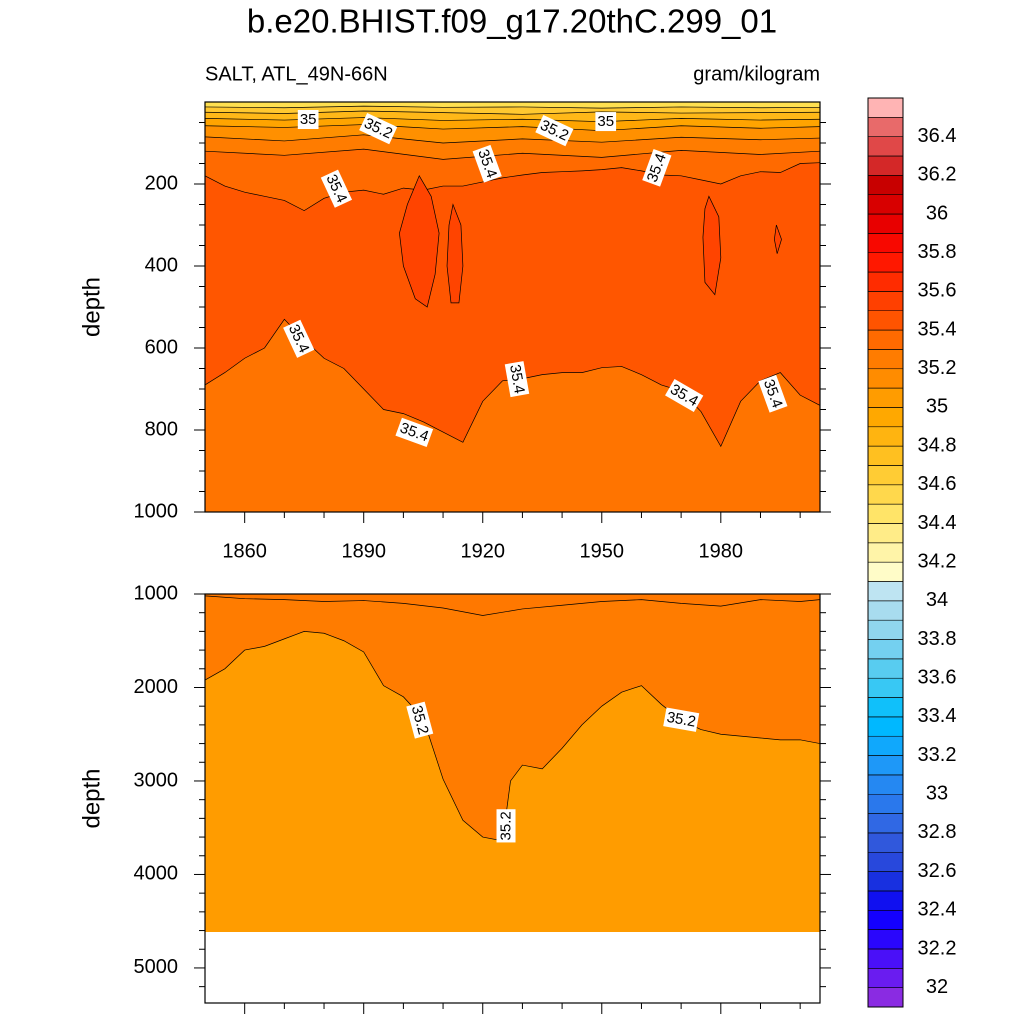 The height and width of the screenshot is (1024, 1024). I want to click on colorbar-label: 33.2, so click(937, 755).